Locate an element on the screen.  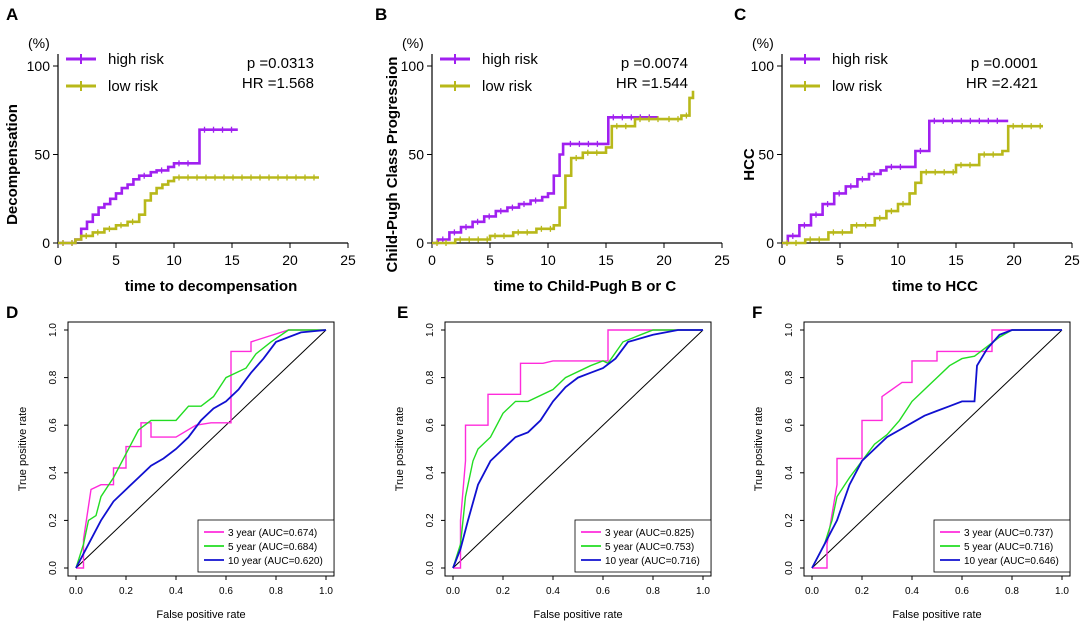
x-tick-label: 20 is located at coordinates (664, 260).